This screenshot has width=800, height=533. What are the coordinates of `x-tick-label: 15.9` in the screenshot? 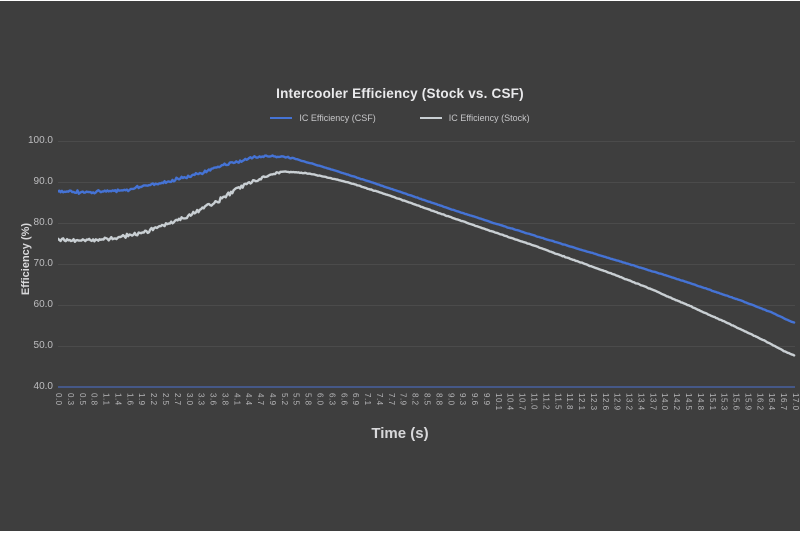 It's located at (748, 402).